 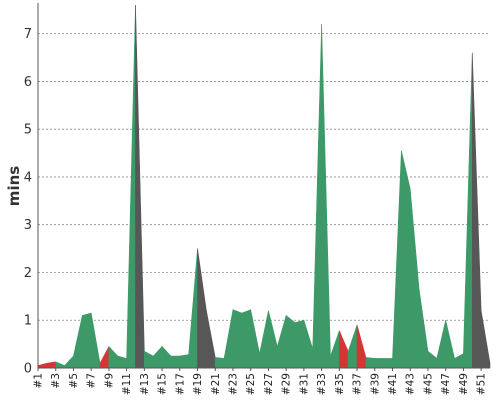 I want to click on x-tick-label: #5, so click(x=74, y=380).